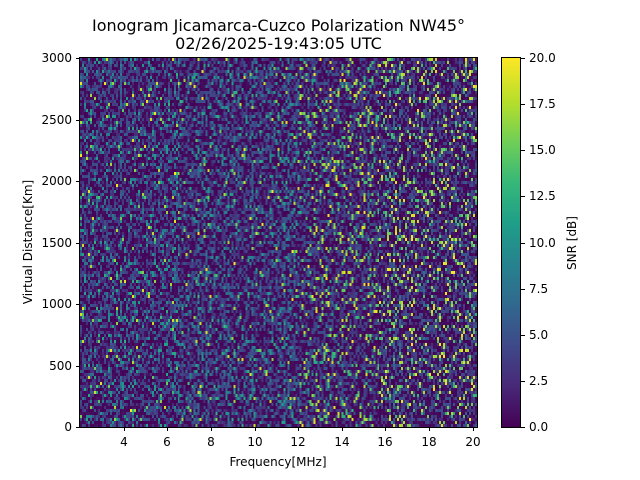  Describe the element at coordinates (542, 150) in the screenshot. I see `colorbar-tick-label: 15.0` at that location.